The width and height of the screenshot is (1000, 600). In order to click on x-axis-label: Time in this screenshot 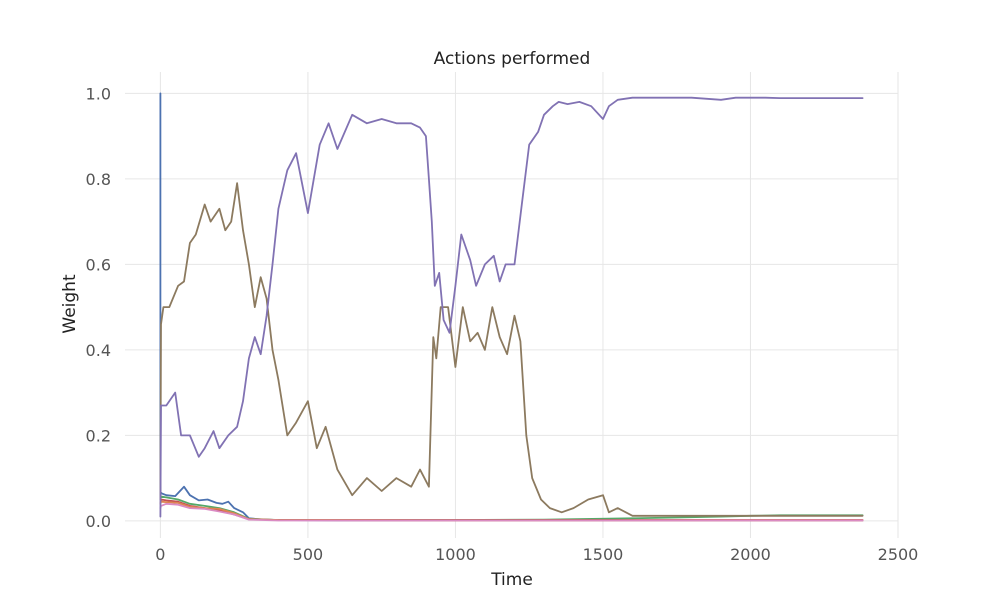, I will do `click(511, 580)`.